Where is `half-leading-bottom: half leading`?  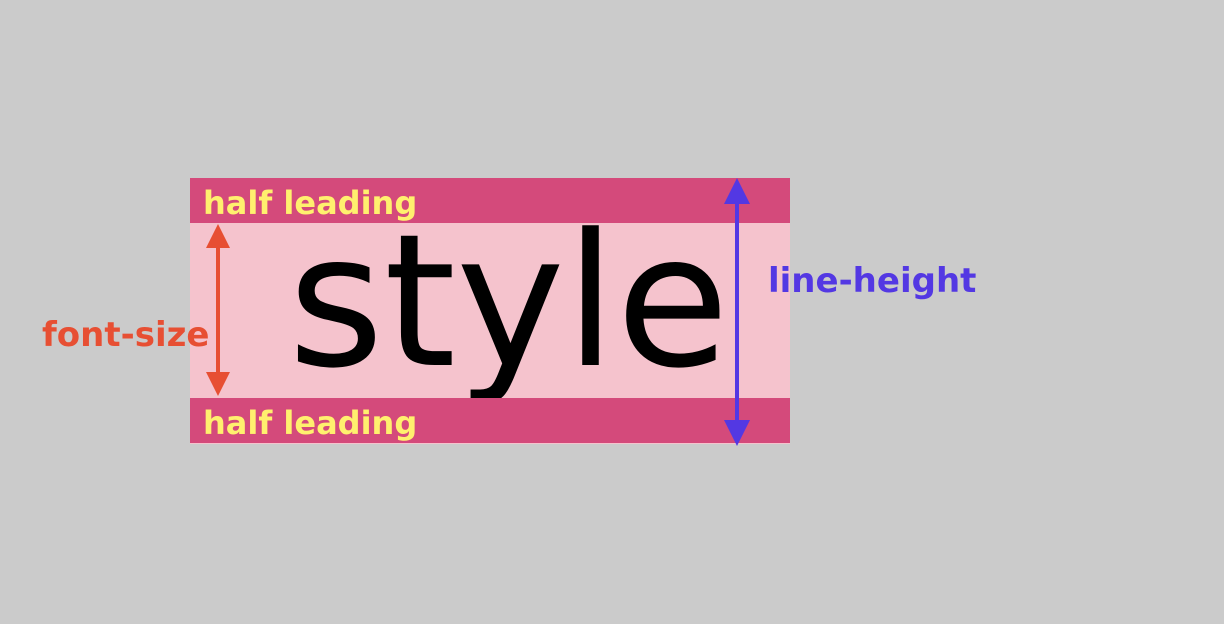
half-leading-bottom: half leading is located at coordinates (490, 420).